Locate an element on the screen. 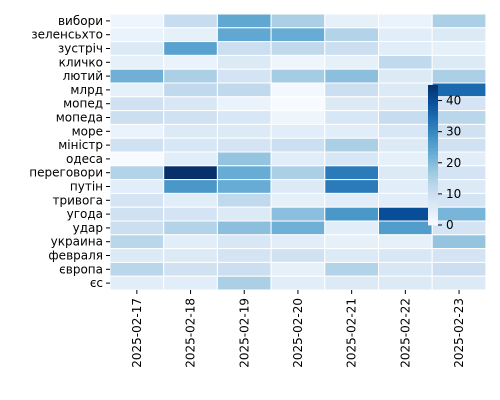  y-tick-label: млрд is located at coordinates (86, 90).